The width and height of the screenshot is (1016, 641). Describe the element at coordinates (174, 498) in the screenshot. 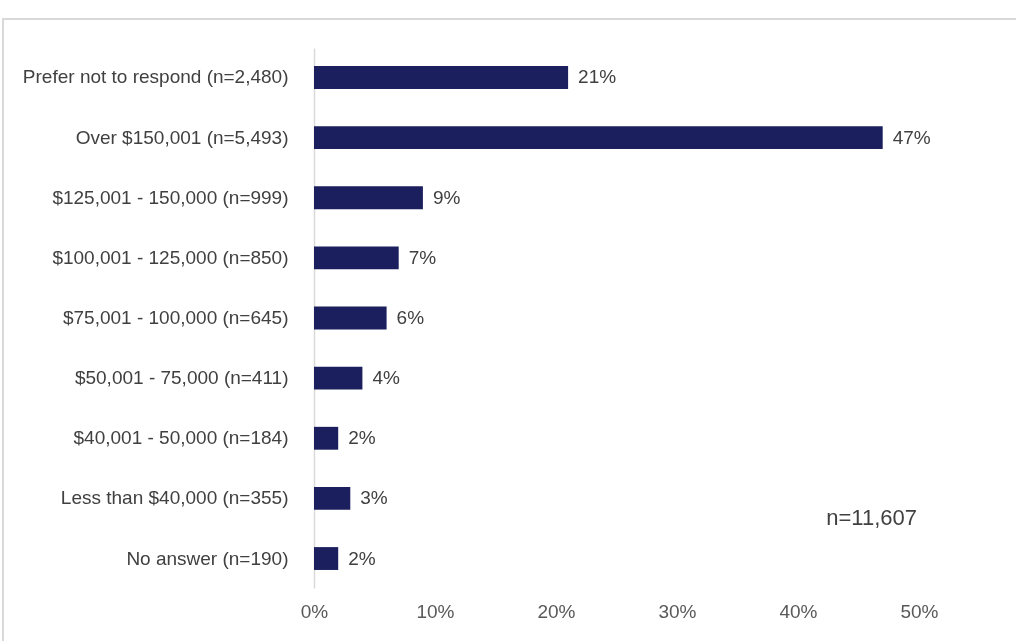

I see `y-tick-label: Less than $40,000 (n=355)` at that location.